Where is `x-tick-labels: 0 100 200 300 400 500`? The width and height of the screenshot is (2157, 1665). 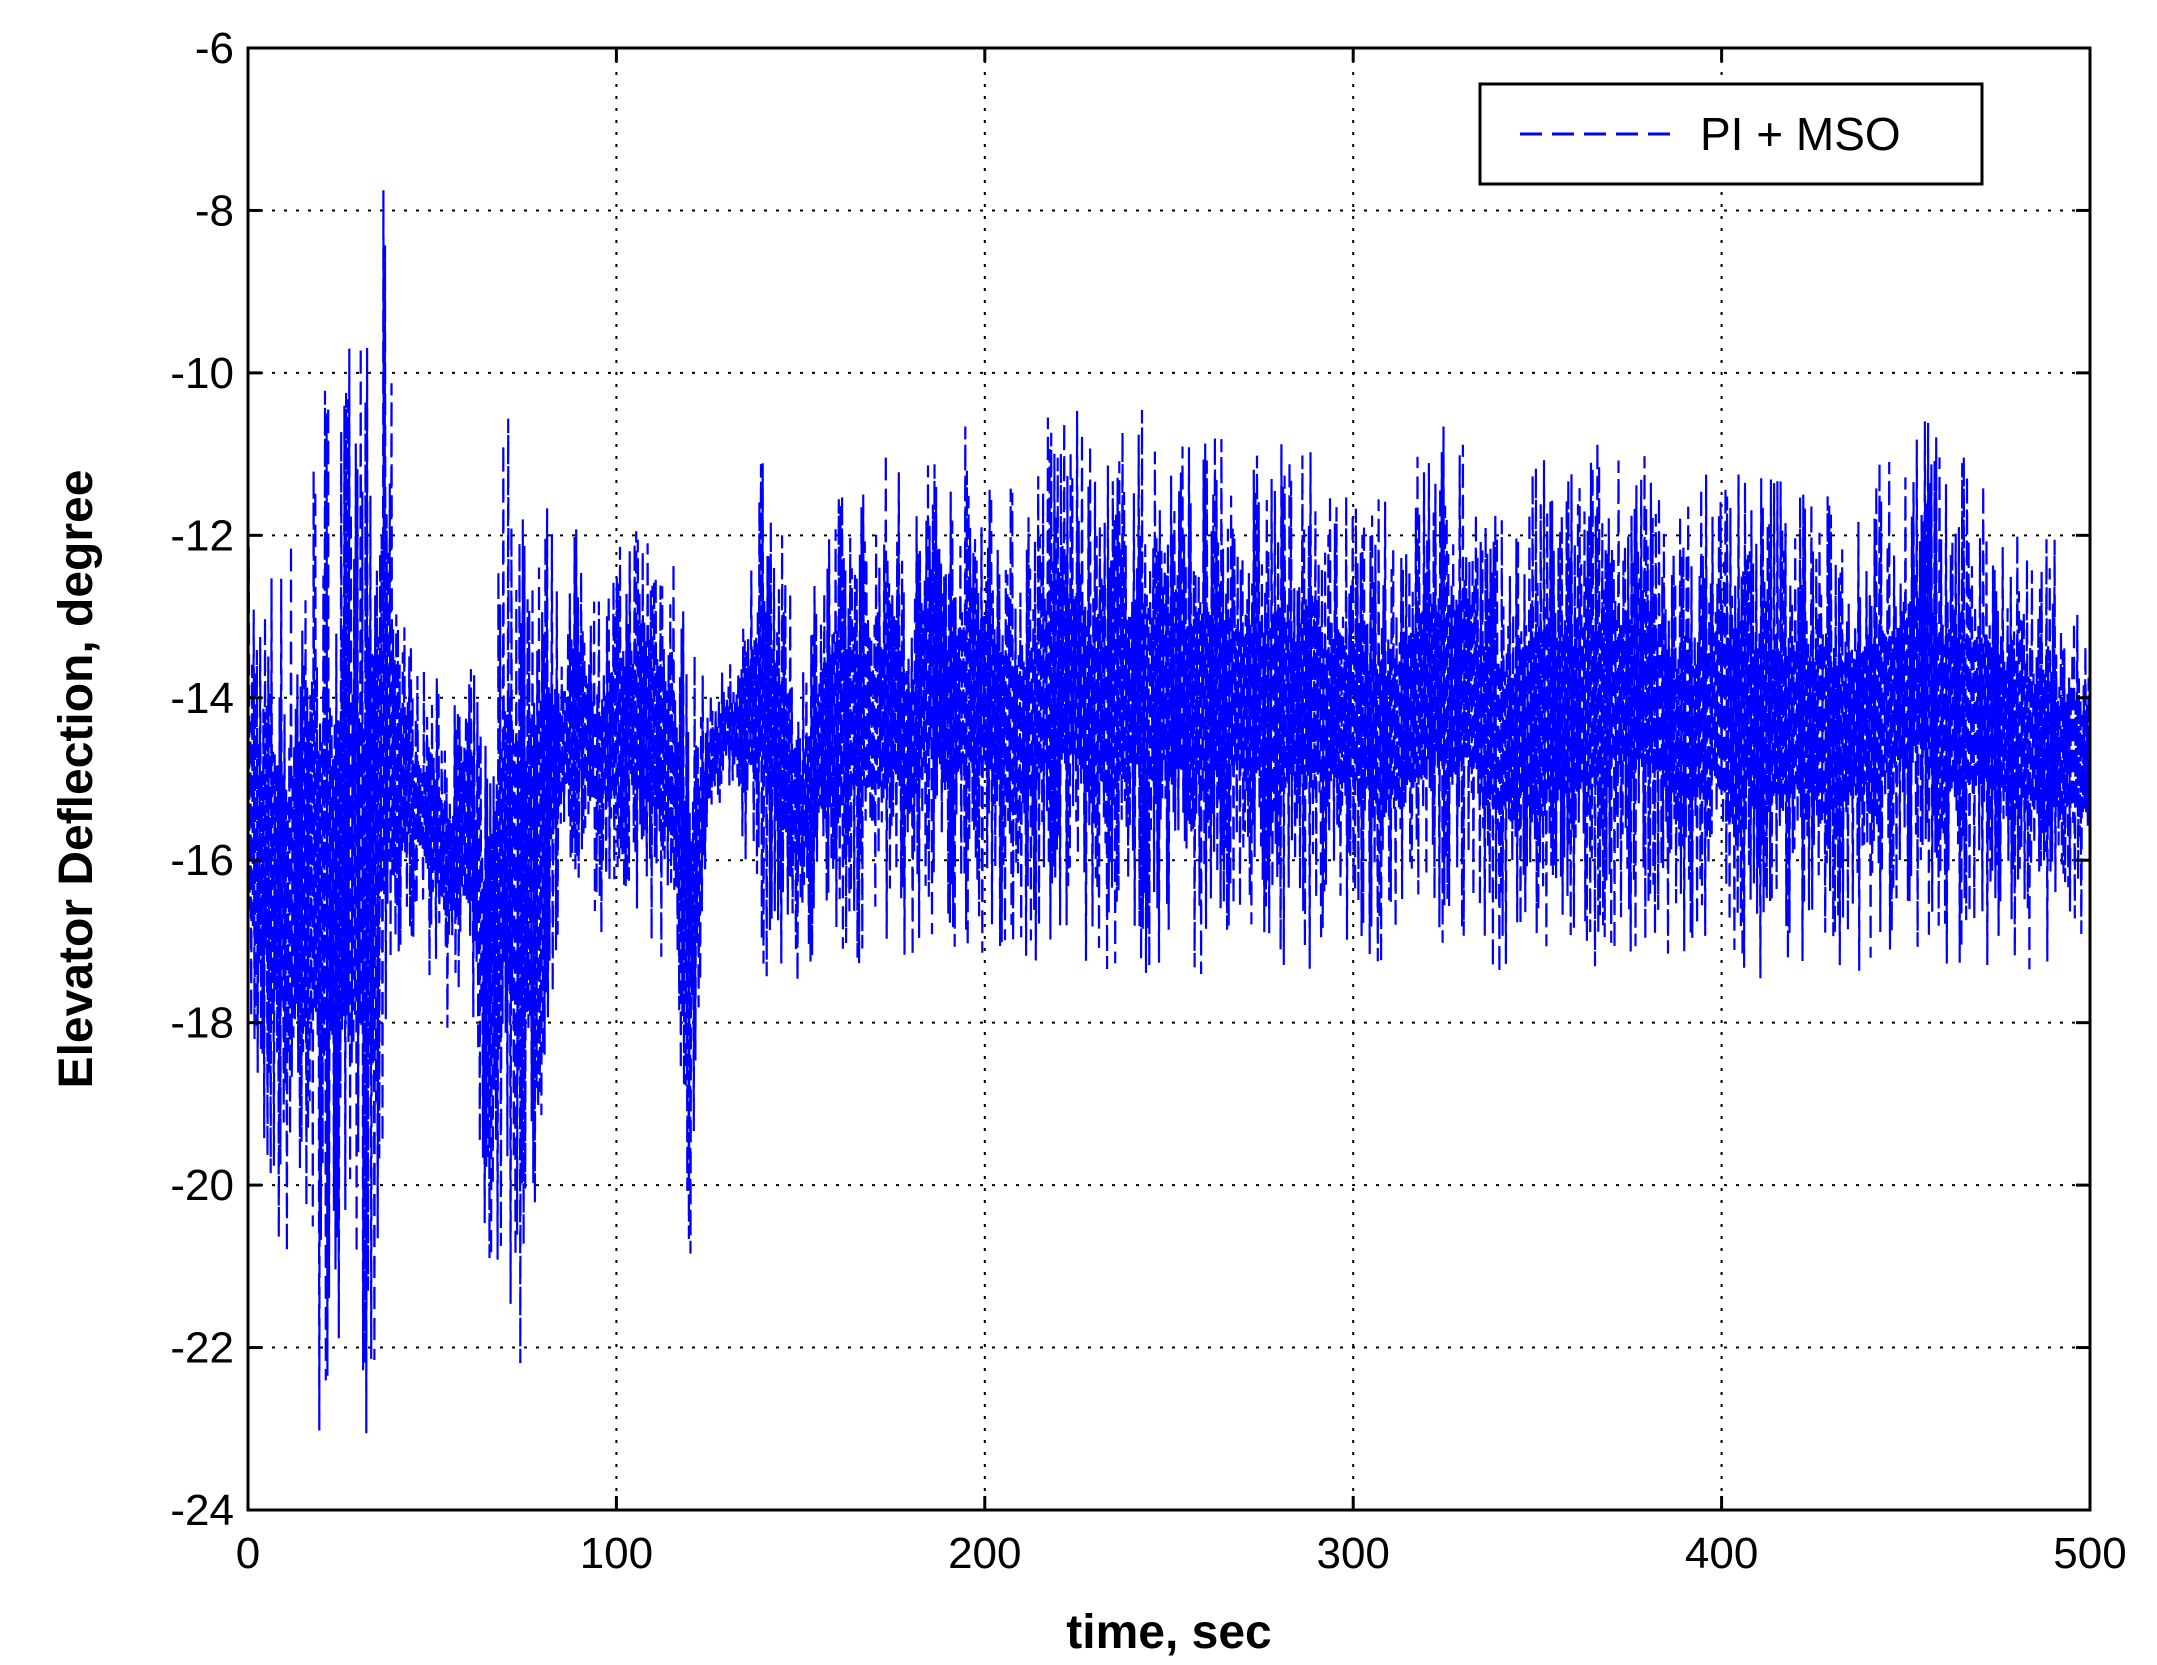 x-tick-labels: 0 100 200 300 400 500 is located at coordinates (1181, 1553).